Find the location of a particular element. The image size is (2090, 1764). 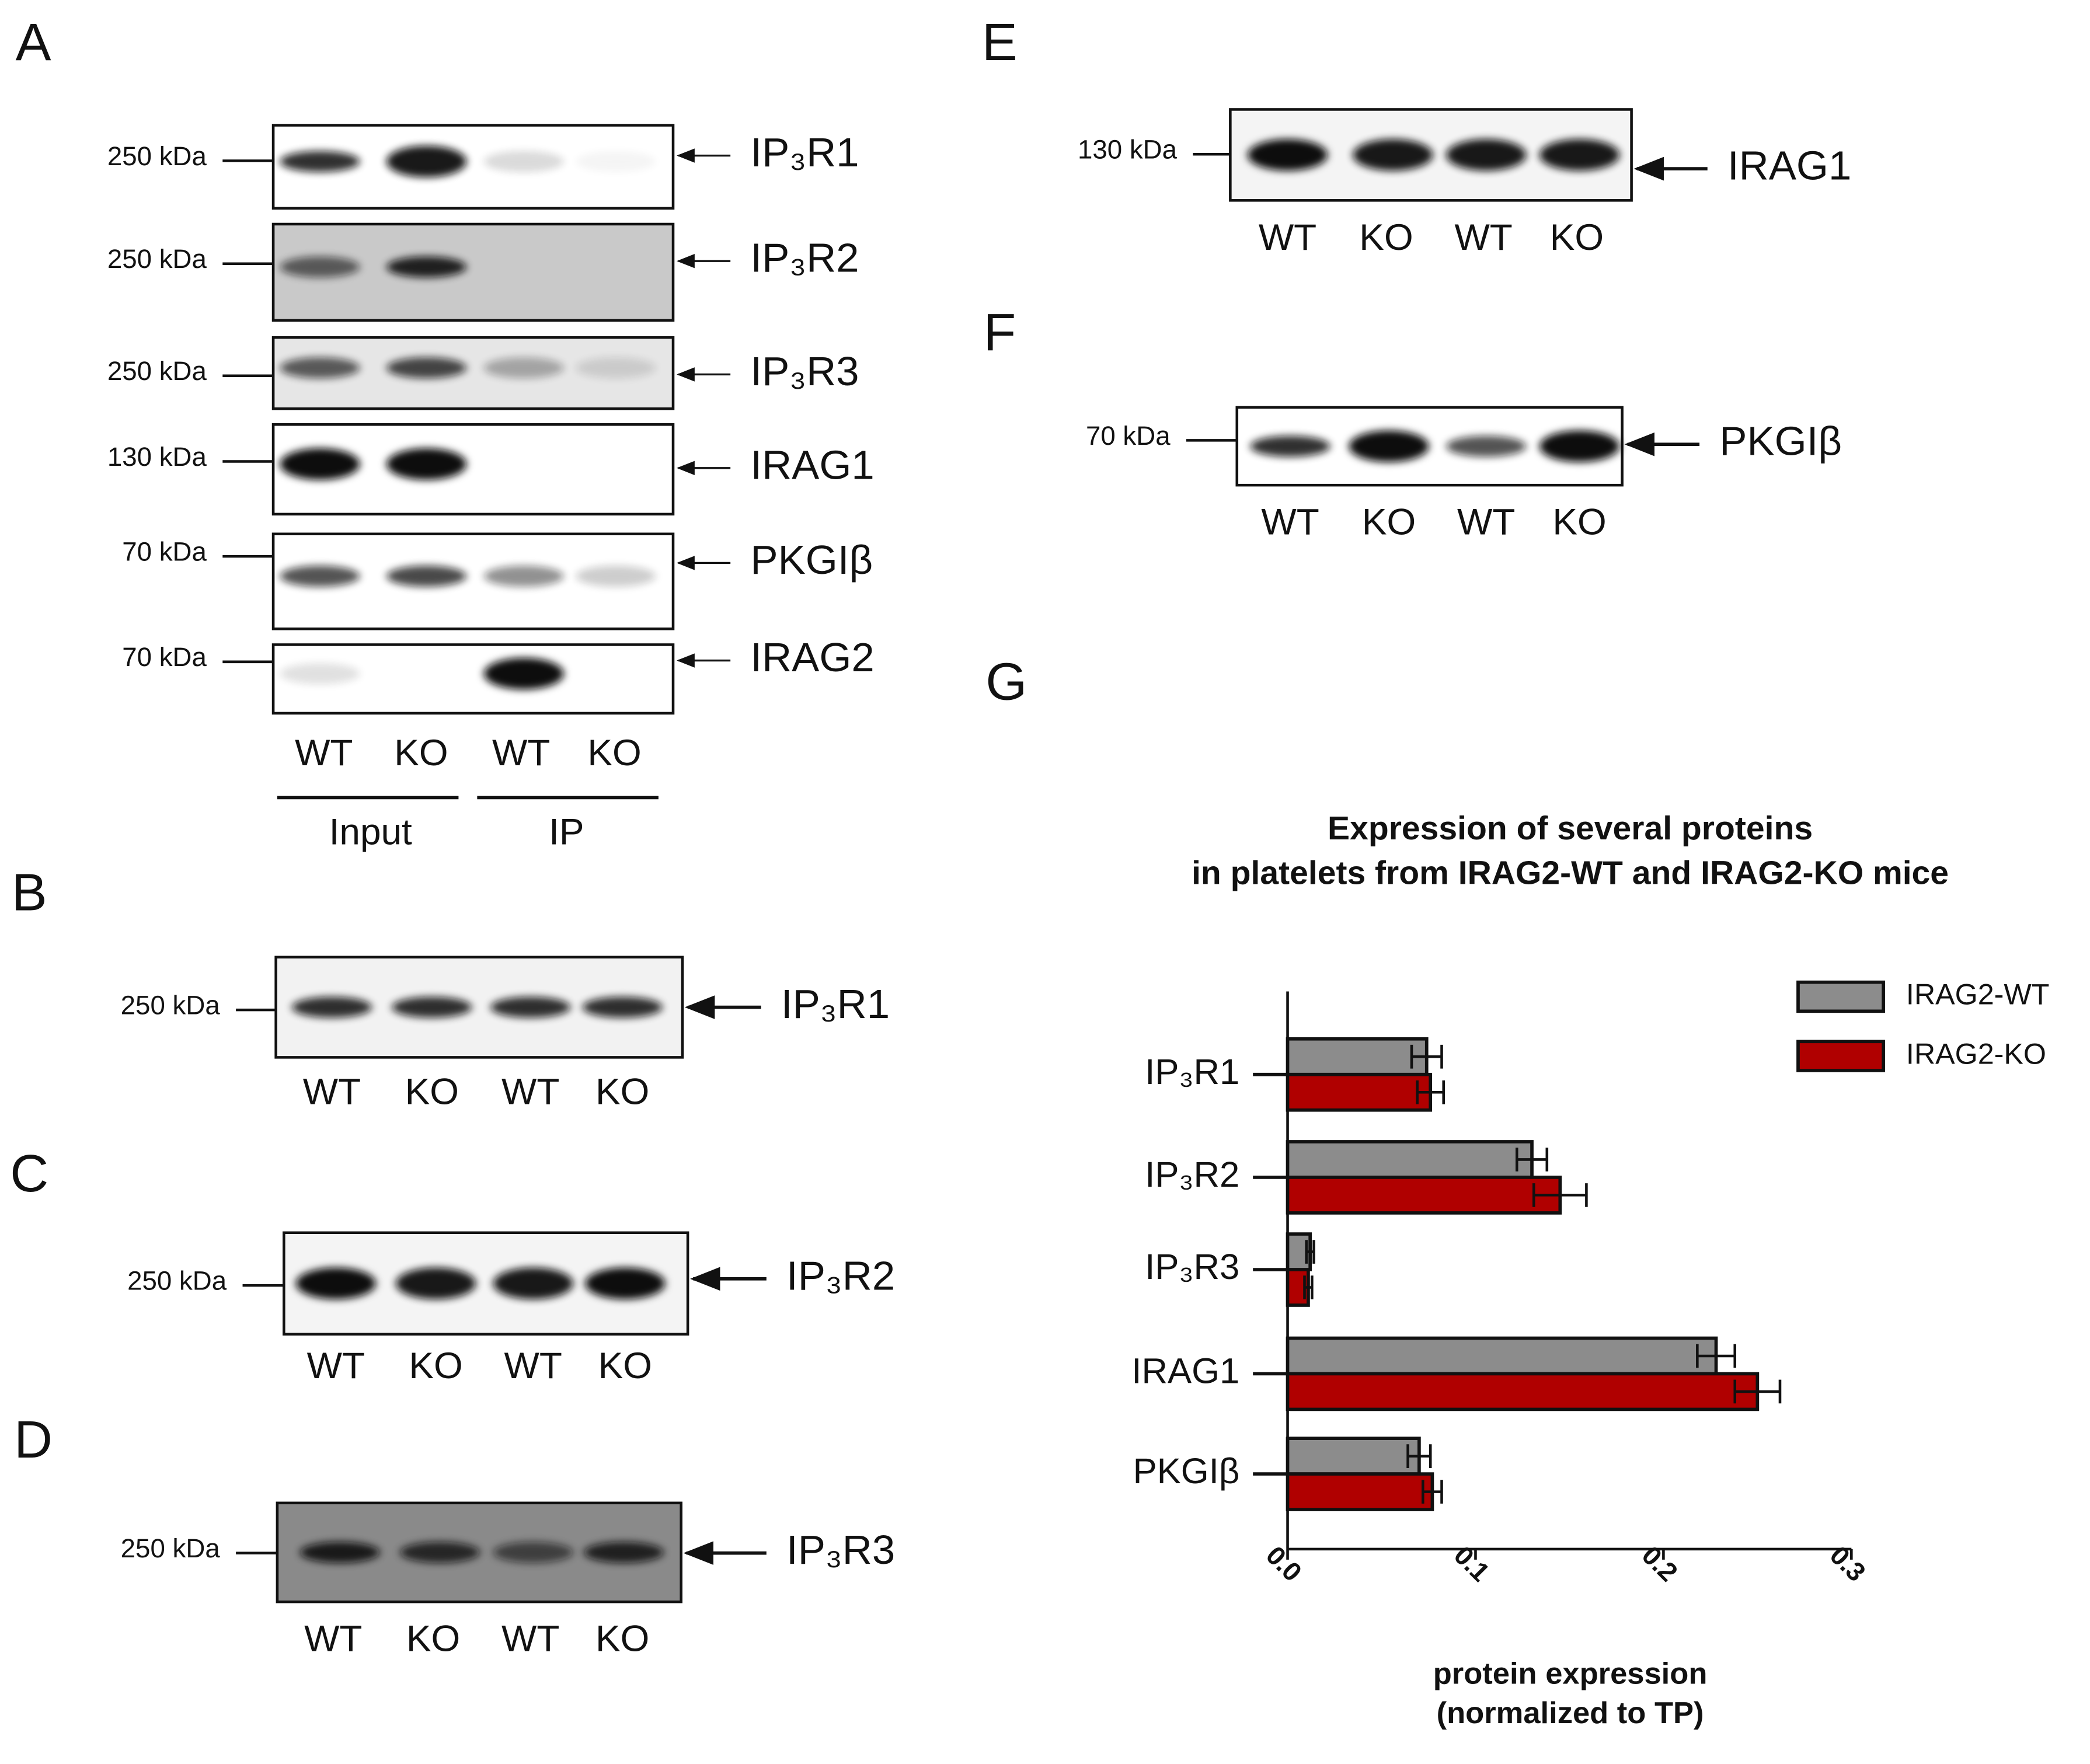

category-label: PKGIβ is located at coordinates (1186, 1471).